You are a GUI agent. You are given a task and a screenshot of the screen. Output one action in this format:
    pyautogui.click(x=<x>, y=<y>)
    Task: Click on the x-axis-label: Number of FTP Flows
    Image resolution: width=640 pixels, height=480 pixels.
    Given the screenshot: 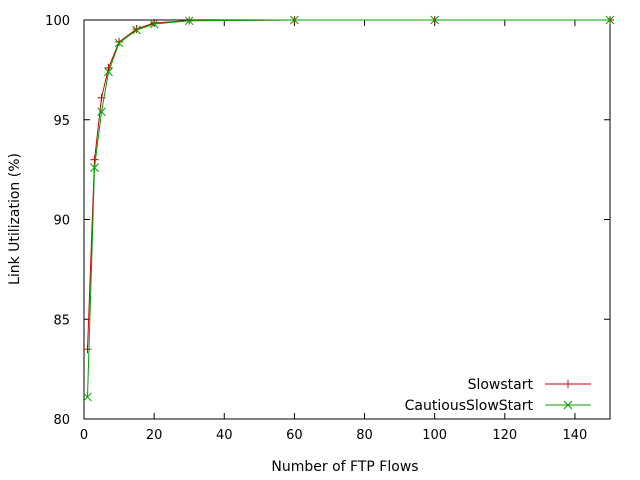 What is the action you would take?
    pyautogui.click(x=344, y=467)
    